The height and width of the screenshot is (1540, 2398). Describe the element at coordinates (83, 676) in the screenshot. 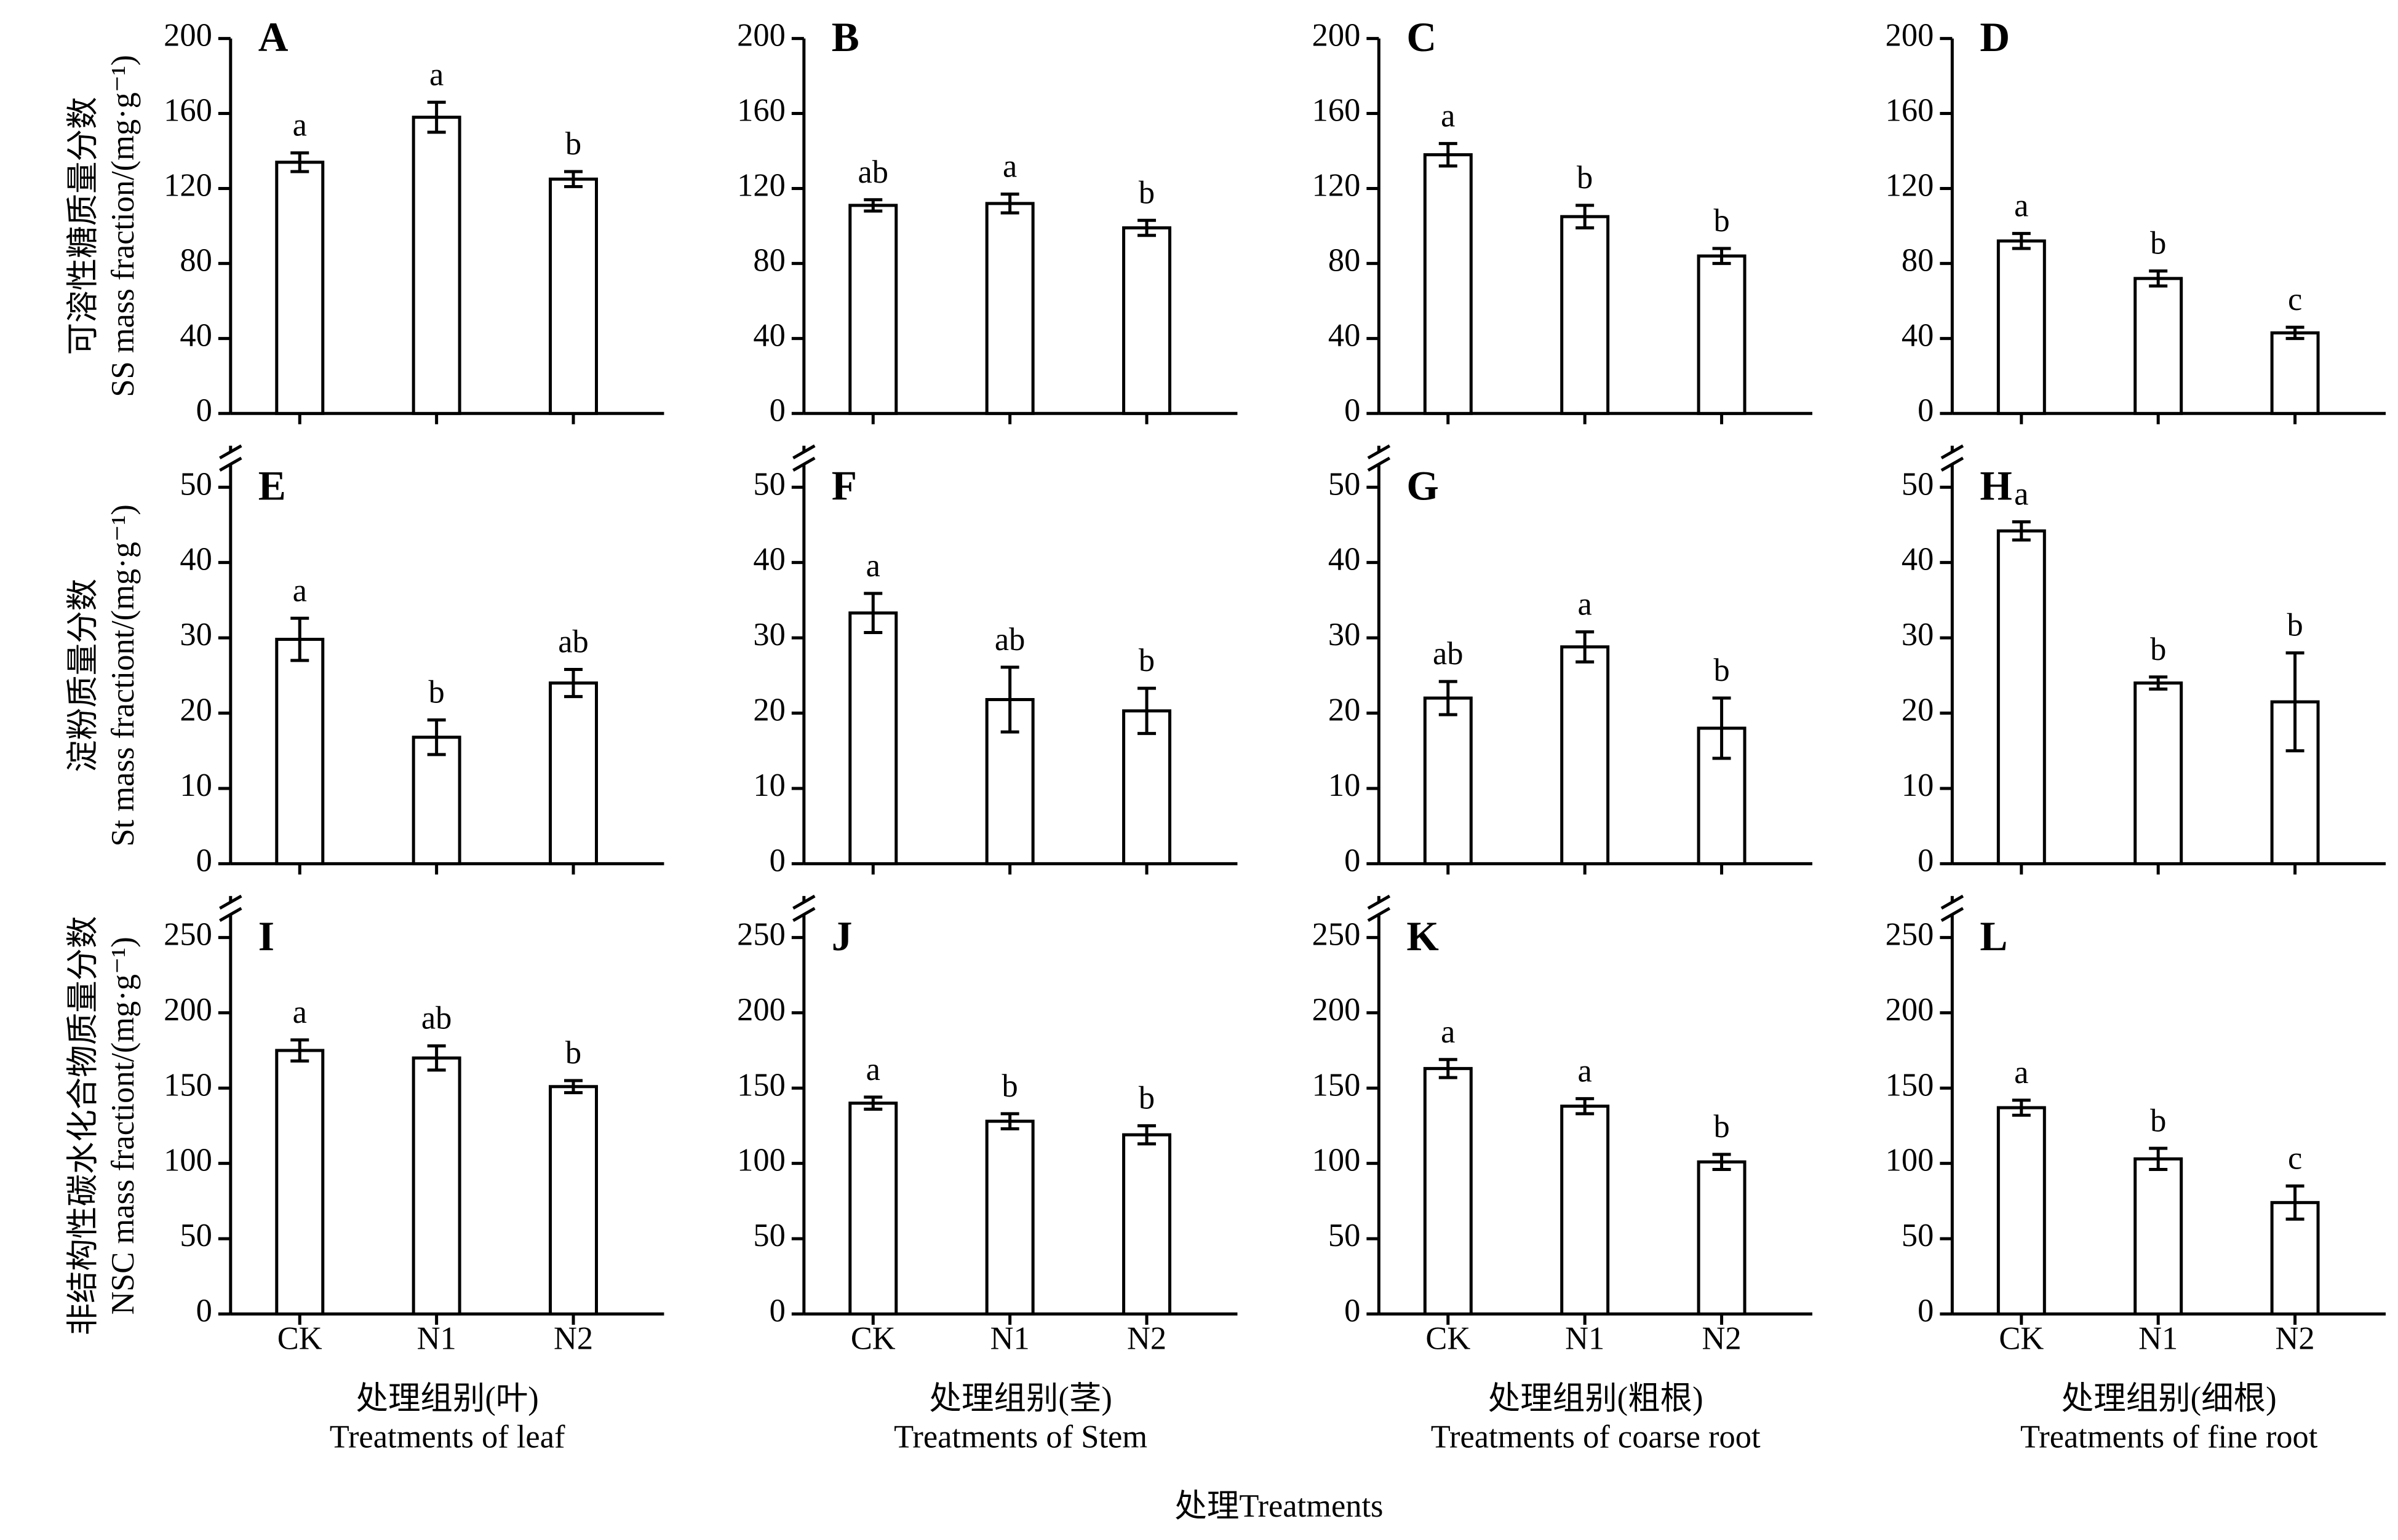

I see `y-axis-label: 淀粉质量分数` at that location.